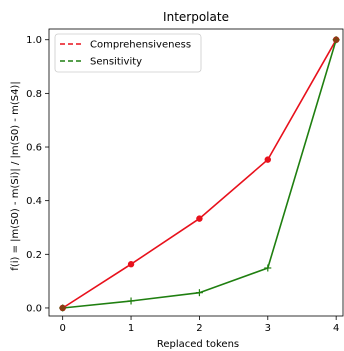  I want to click on legend-box, so click(128, 53).